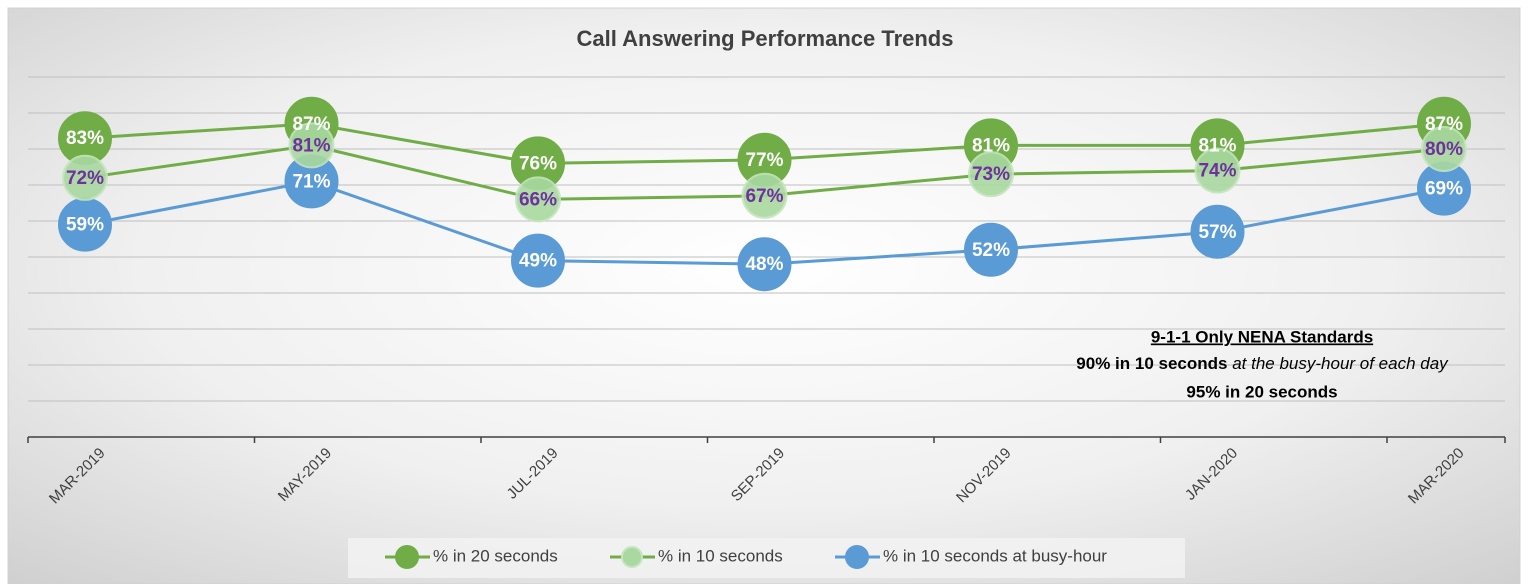  Describe the element at coordinates (1444, 189) in the screenshot. I see `data-label: 69%` at that location.